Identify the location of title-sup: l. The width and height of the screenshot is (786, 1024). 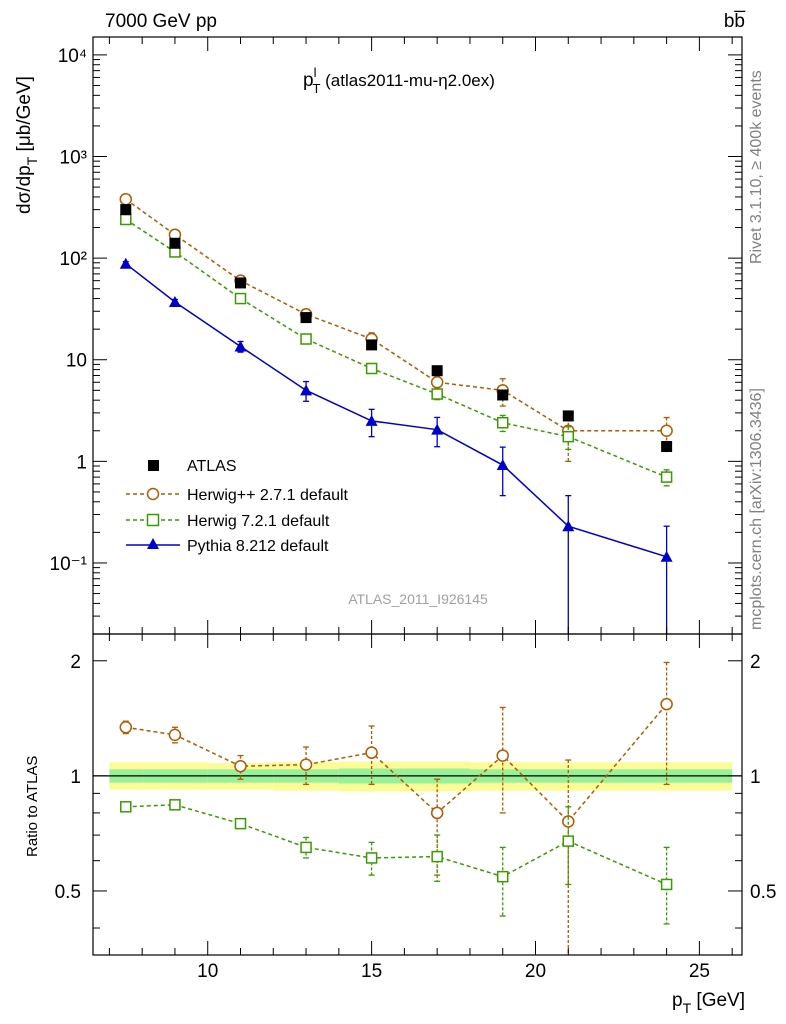
(315, 72).